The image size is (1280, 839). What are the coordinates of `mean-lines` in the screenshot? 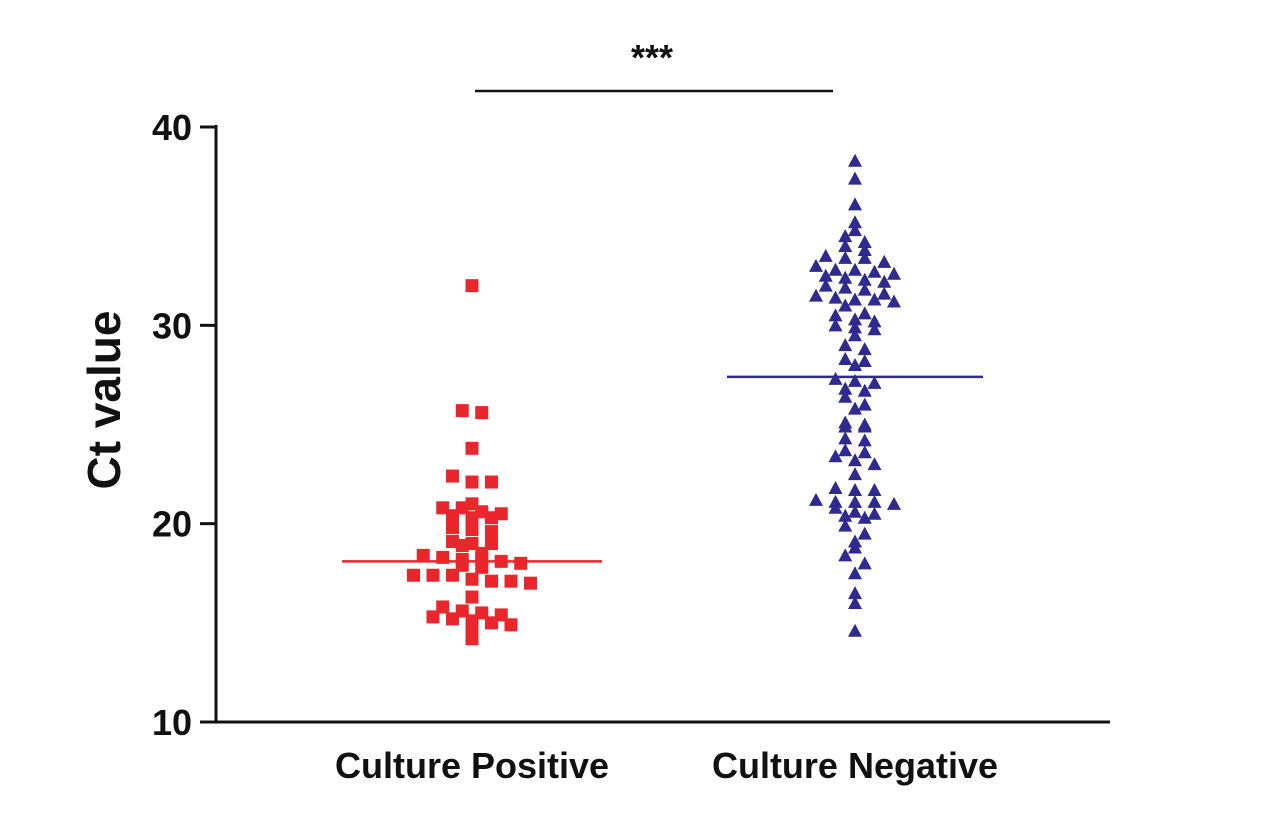 It's located at (662, 469).